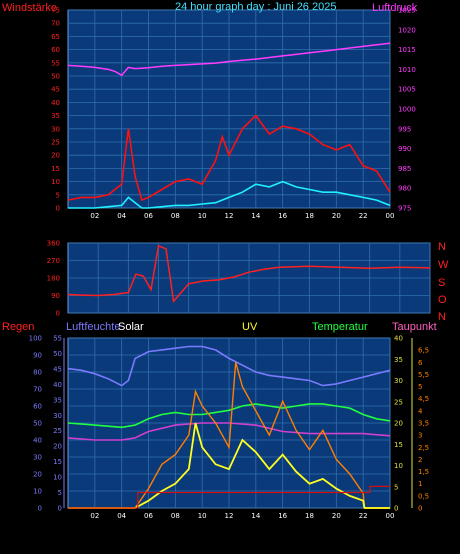 The image size is (460, 554). Describe the element at coordinates (407, 11) in the screenshot. I see `pressure-ytick: 1025` at that location.